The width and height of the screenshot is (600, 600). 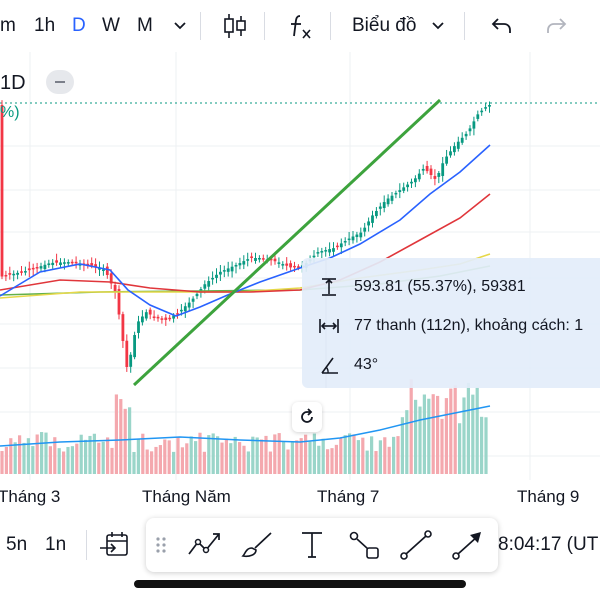 I want to click on redo-icon, so click(x=556, y=26).